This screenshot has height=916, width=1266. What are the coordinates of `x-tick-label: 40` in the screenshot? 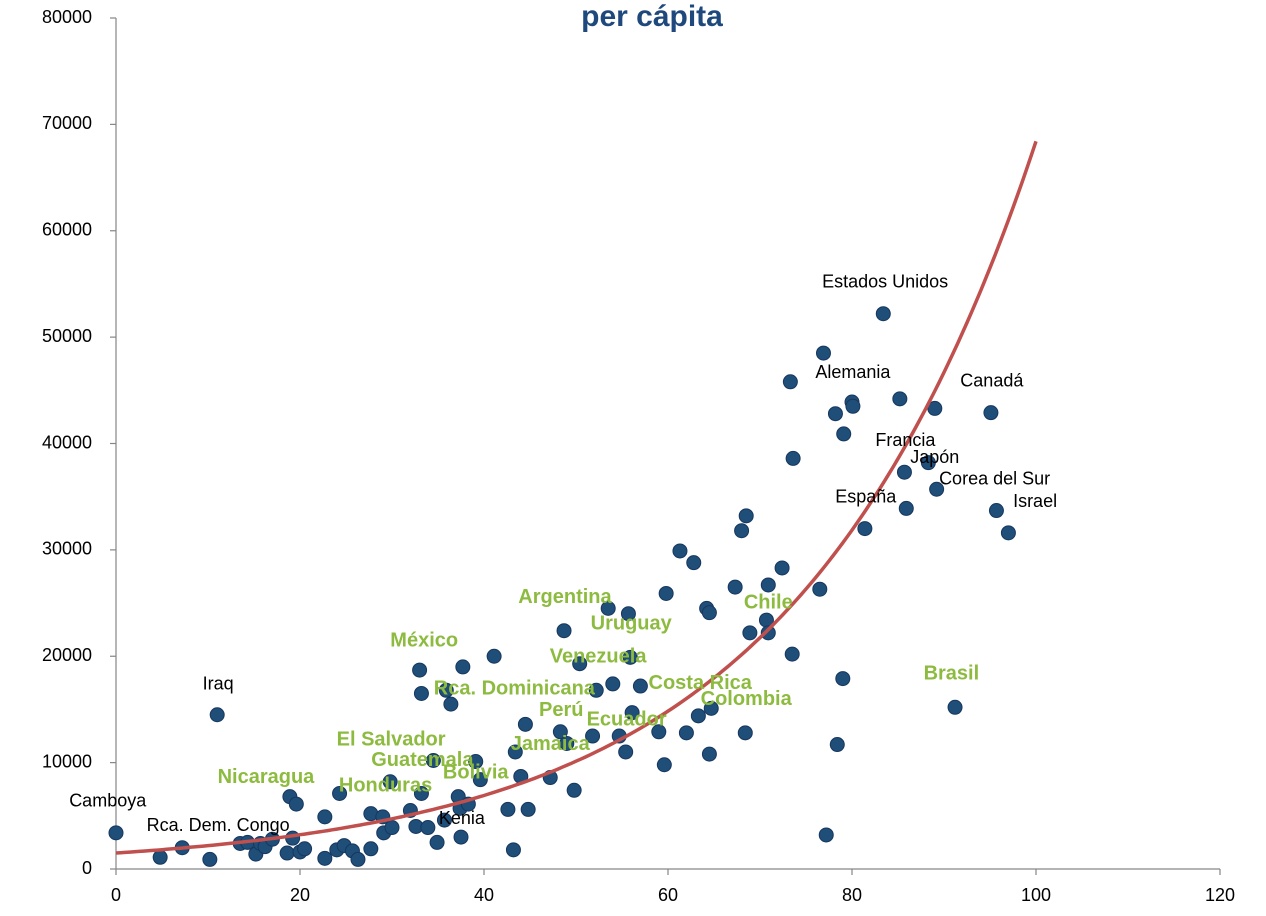 It's located at (484, 895).